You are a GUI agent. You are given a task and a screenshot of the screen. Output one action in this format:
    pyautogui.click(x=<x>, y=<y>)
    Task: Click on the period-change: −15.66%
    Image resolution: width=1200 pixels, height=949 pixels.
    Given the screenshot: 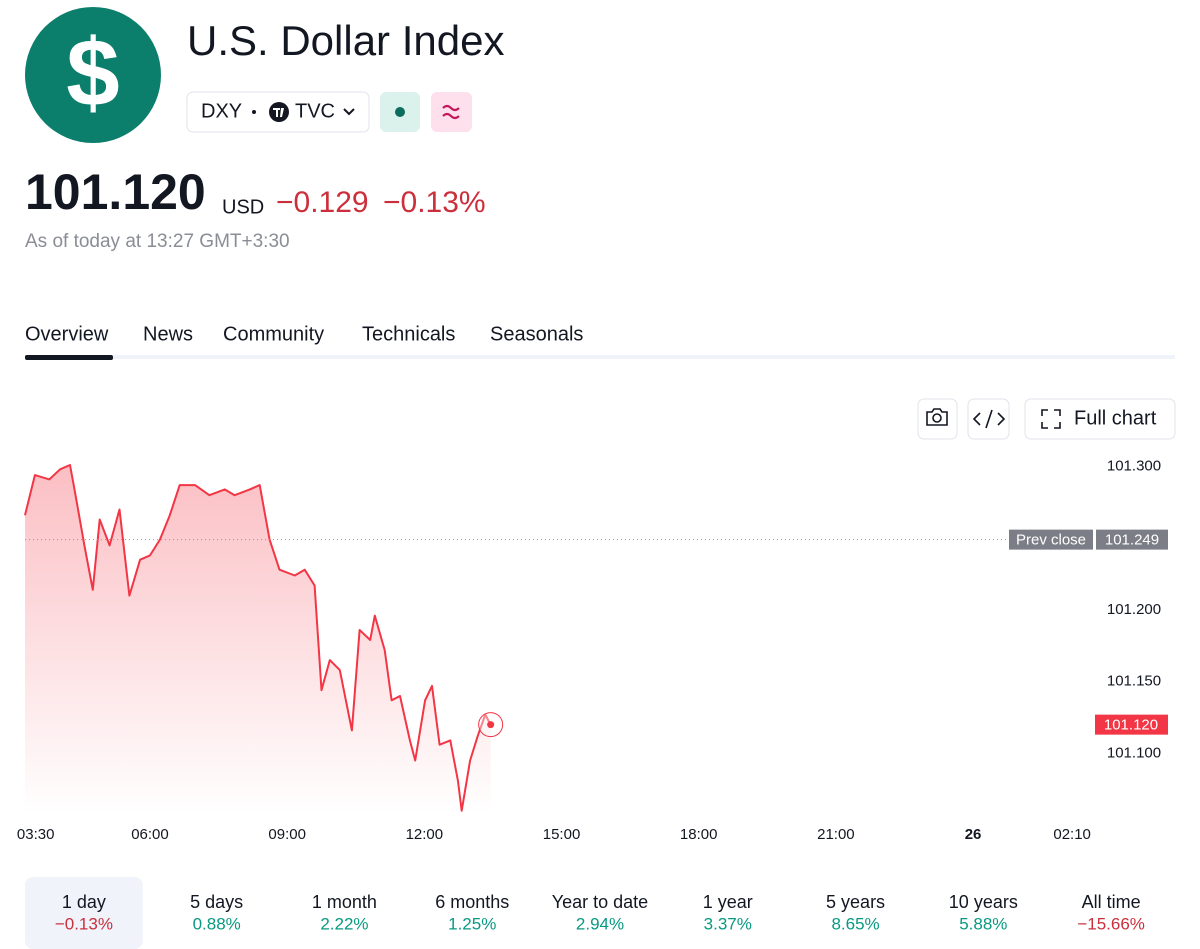 What is the action you would take?
    pyautogui.click(x=1111, y=923)
    